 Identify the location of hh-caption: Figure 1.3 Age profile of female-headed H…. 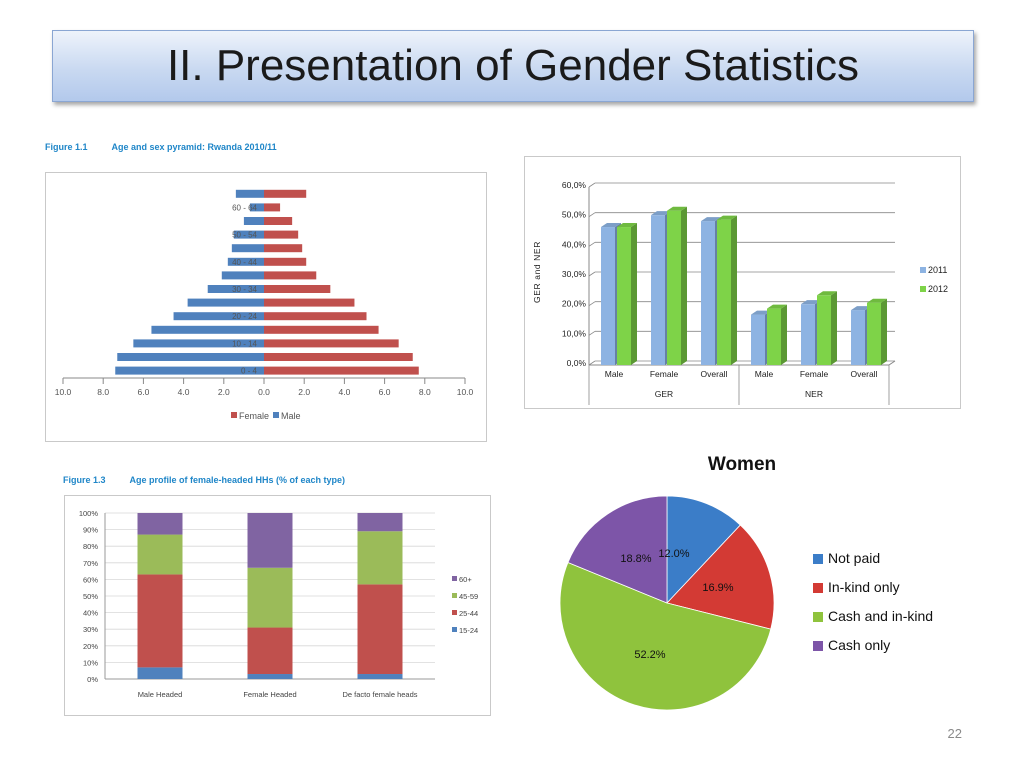
(204, 480).